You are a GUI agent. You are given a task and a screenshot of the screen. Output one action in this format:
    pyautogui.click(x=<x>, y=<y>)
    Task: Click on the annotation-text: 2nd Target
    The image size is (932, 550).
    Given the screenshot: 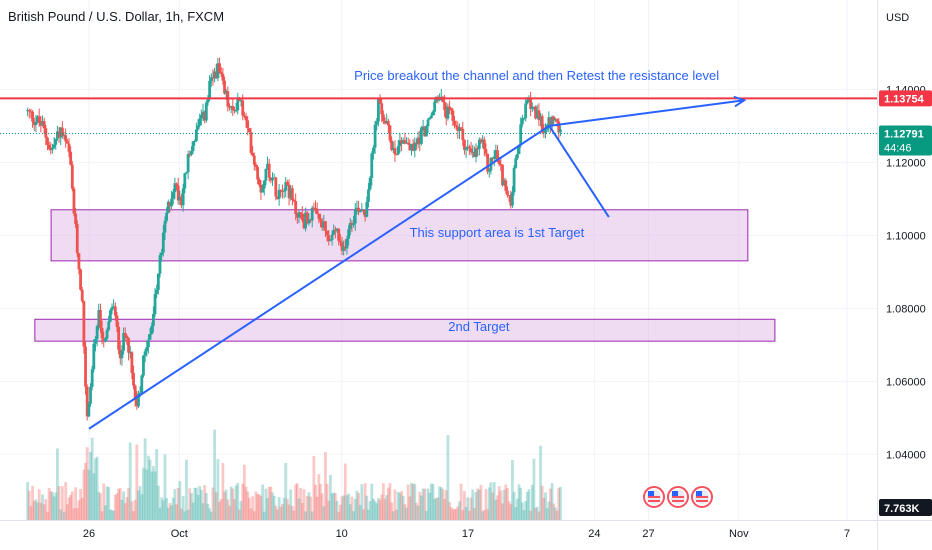 What is the action you would take?
    pyautogui.click(x=479, y=326)
    